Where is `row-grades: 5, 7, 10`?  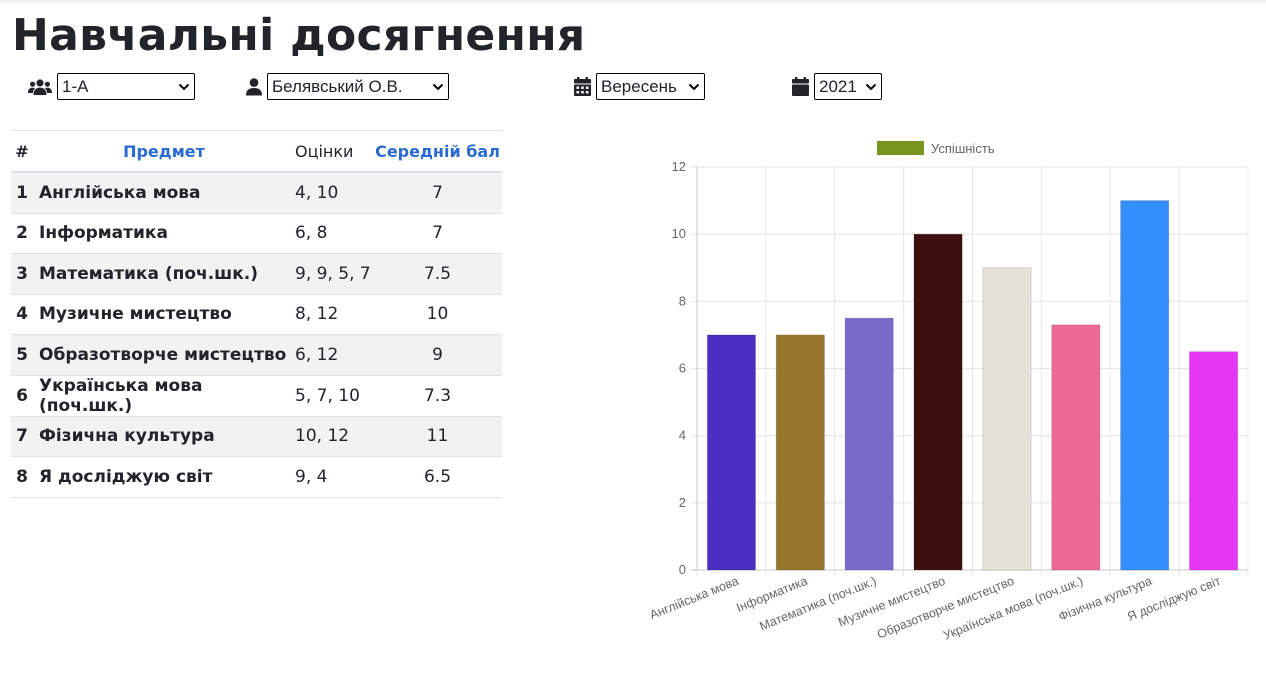 row-grades: 5, 7, 10 is located at coordinates (334, 396).